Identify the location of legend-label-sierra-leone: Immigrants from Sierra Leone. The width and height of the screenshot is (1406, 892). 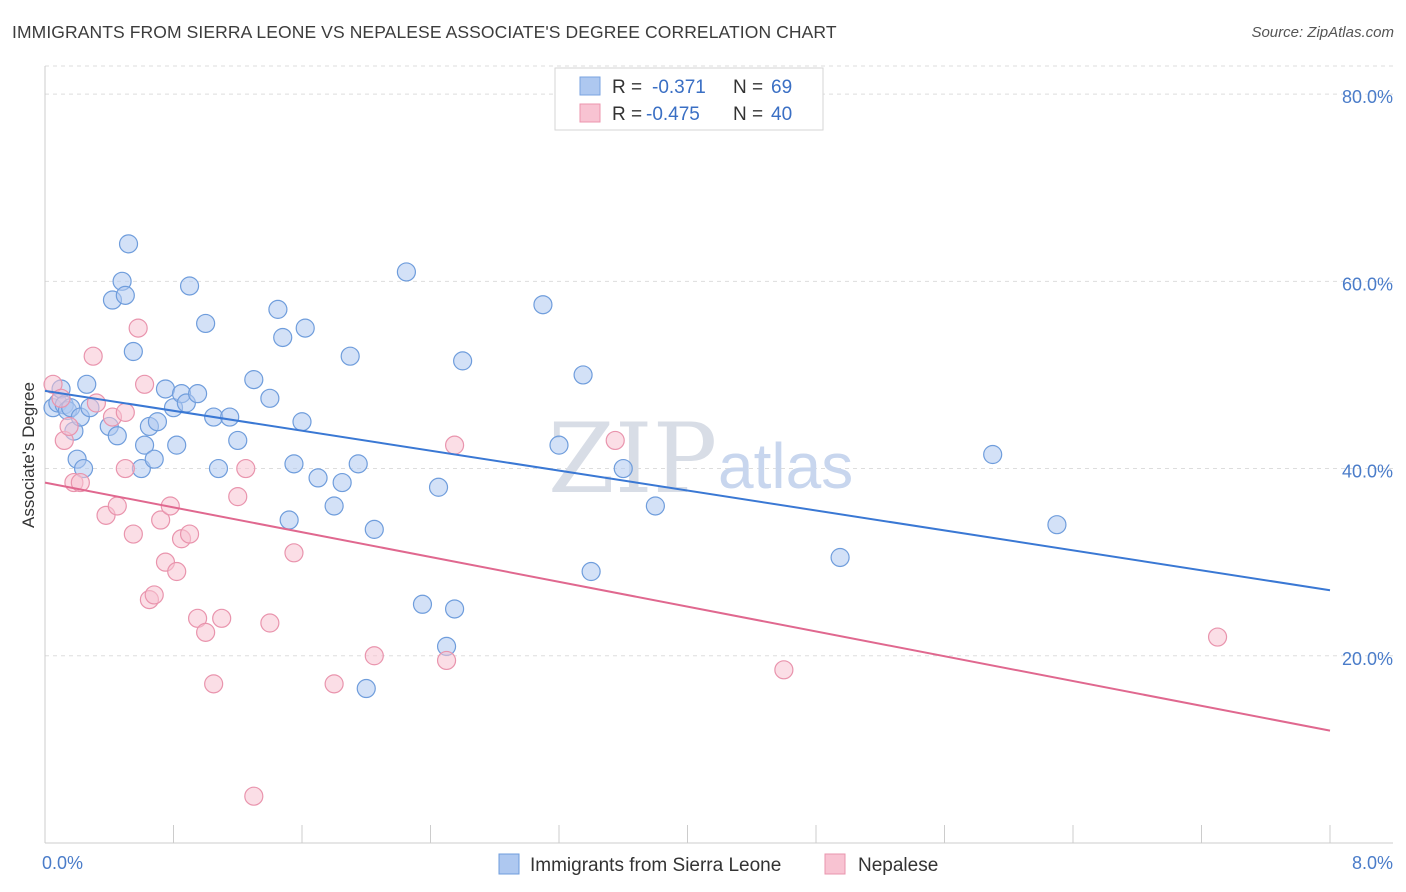
(655, 865).